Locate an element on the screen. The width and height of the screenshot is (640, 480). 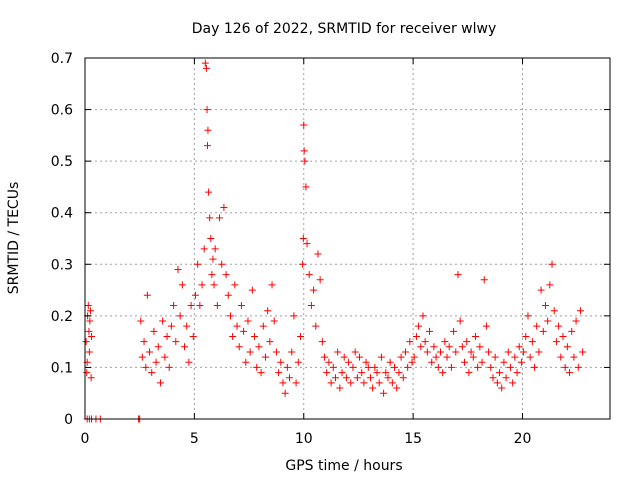
y-tick-labels: 0 0.1 0.2 0.3 0.4 0.5 0.6 0.7 is located at coordinates (62, 239).